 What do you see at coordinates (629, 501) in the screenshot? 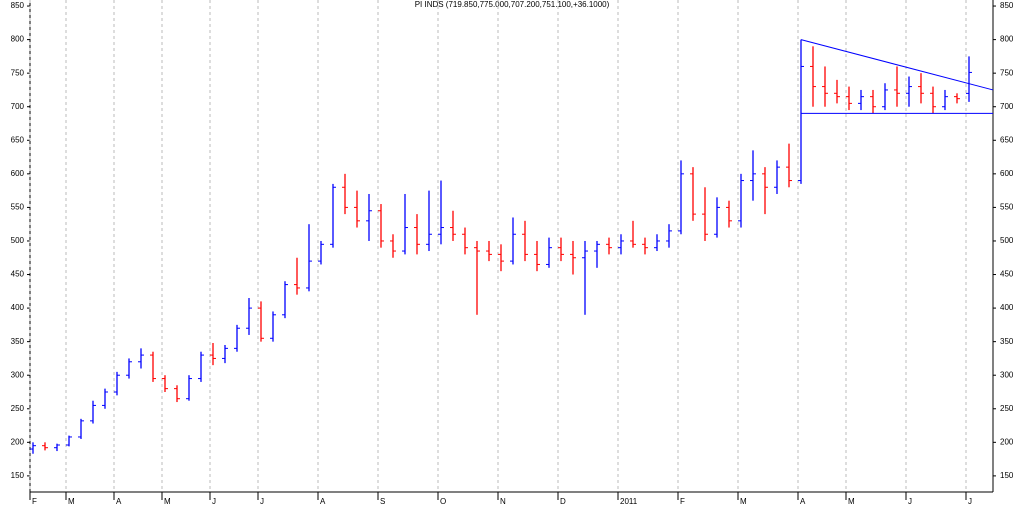
I see `x-tick-label: 2011` at bounding box center [629, 501].